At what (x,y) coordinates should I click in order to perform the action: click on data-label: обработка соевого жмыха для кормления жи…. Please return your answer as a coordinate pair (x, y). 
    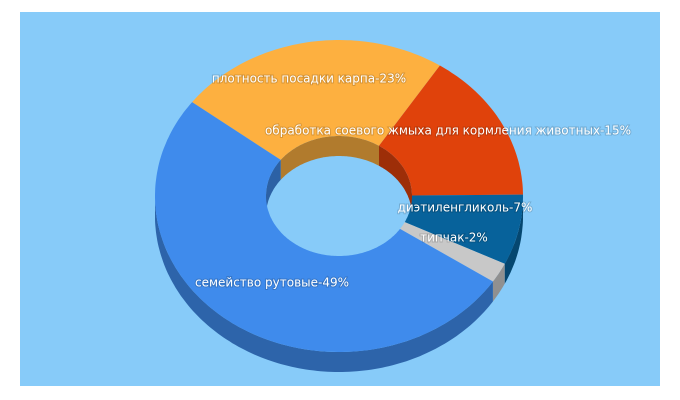
    Looking at the image, I should click on (448, 131).